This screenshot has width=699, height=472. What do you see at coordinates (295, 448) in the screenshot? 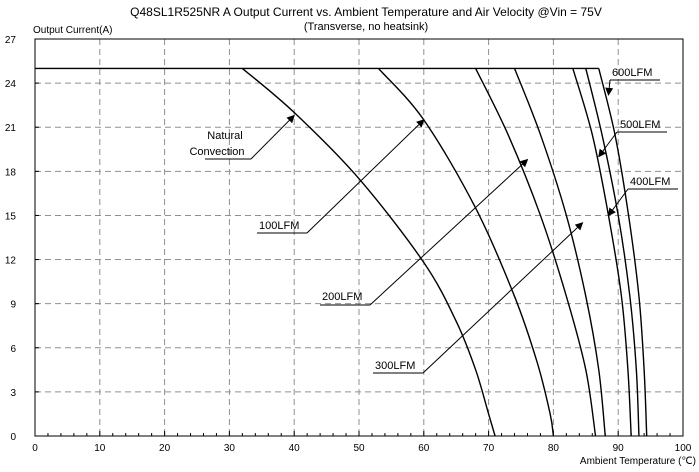
I see `x-tick-label: 40` at bounding box center [295, 448].